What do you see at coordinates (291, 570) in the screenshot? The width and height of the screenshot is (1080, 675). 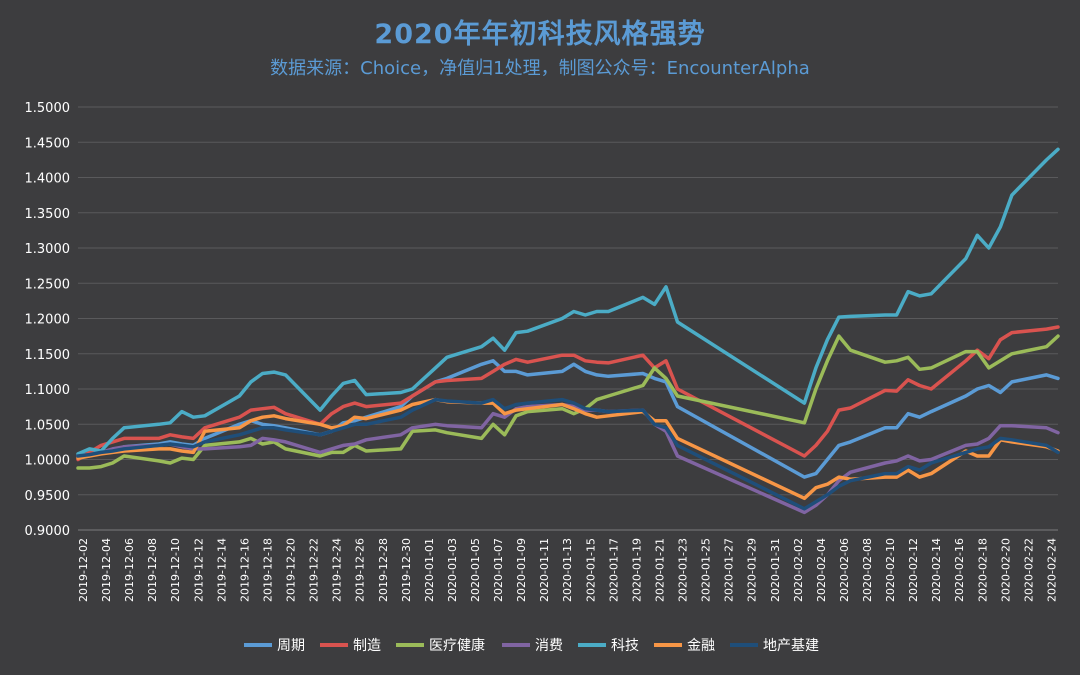 I see `x-tick-label: 2019-12-20` at bounding box center [291, 570].